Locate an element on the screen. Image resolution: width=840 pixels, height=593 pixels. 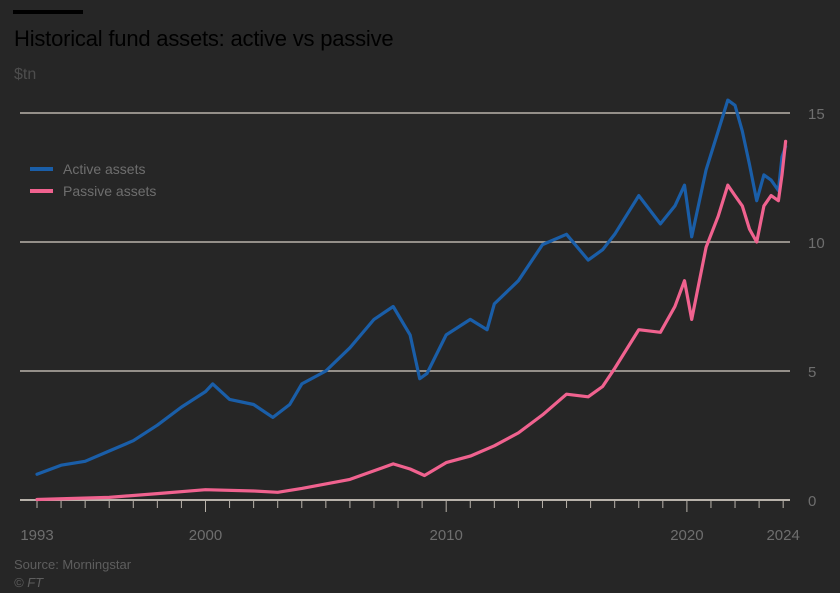
y-tick-label: 15 is located at coordinates (816, 114).